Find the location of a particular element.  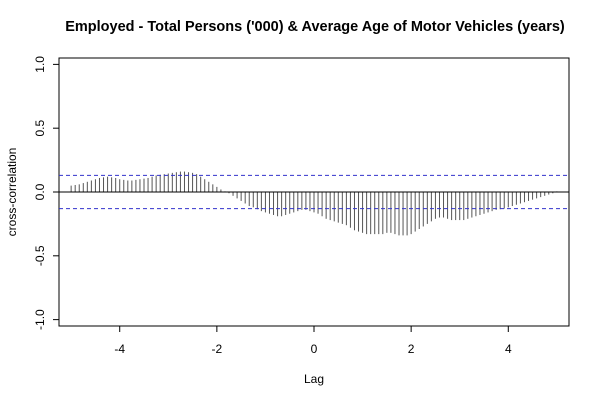

x-tick-label: 2 is located at coordinates (411, 349).